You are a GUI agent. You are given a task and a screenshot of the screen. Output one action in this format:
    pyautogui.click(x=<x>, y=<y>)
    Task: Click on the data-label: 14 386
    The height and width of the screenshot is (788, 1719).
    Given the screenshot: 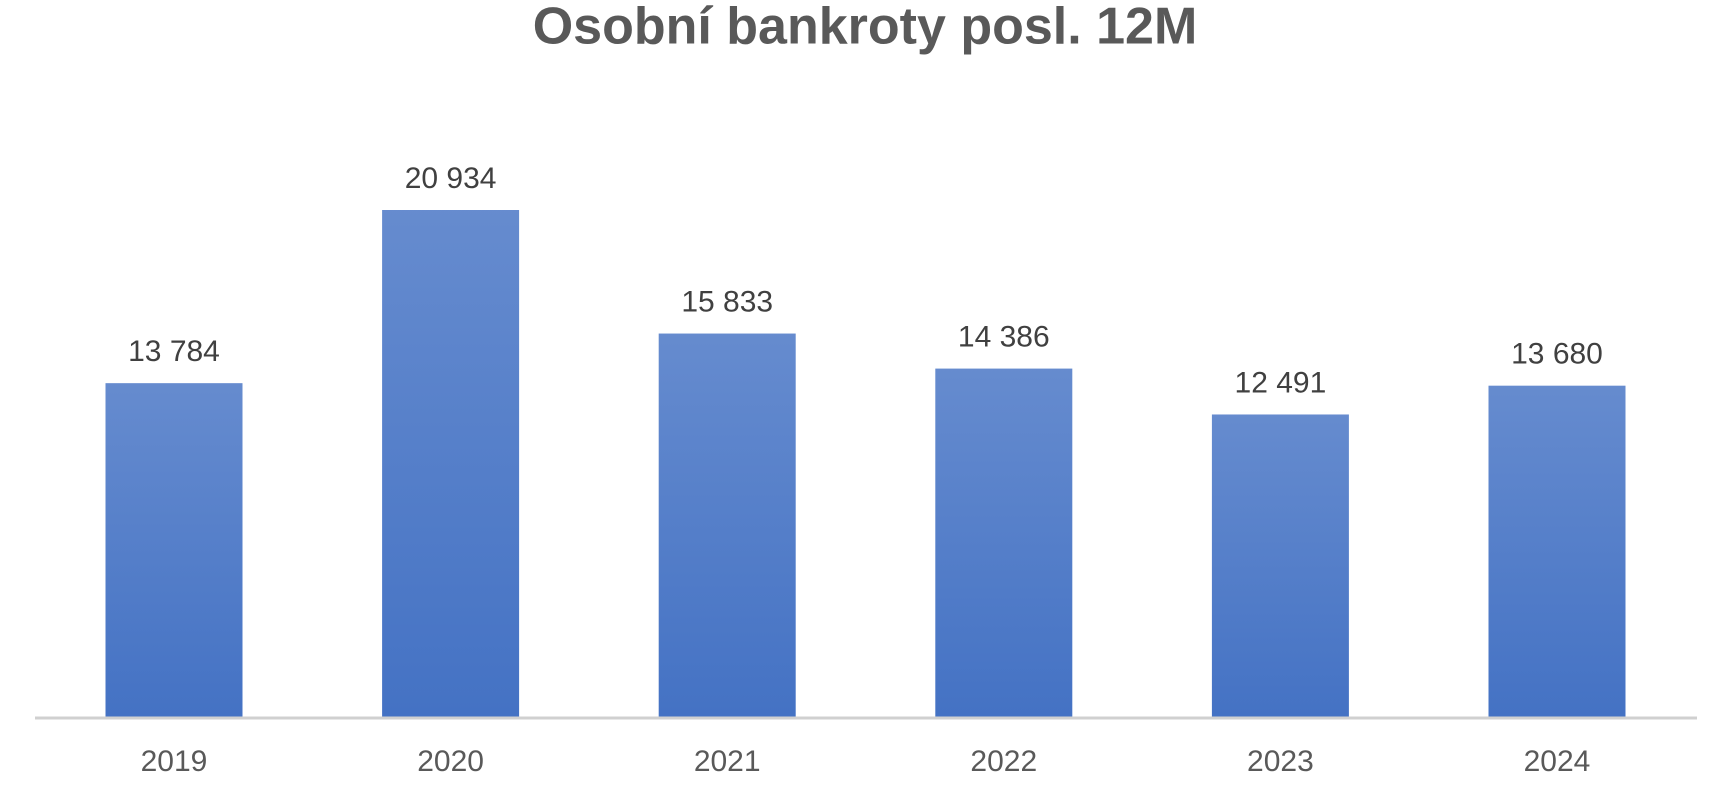 What is the action you would take?
    pyautogui.click(x=1004, y=337)
    